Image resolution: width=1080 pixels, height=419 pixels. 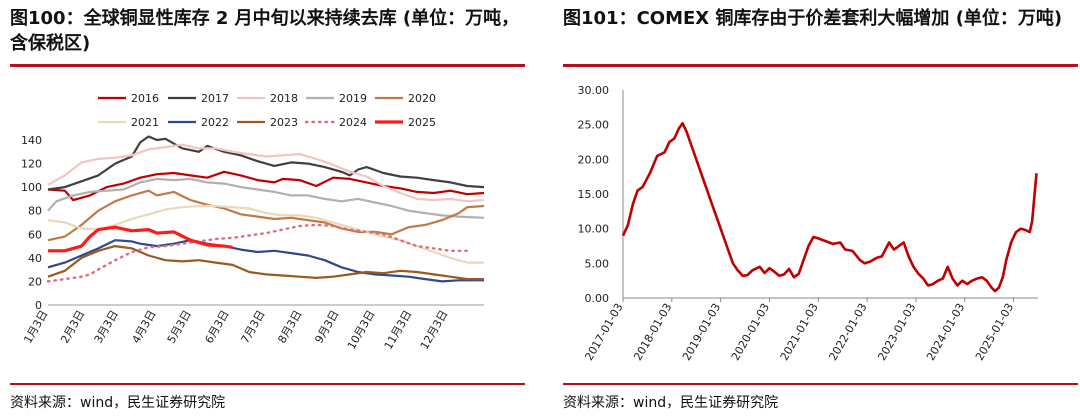 I want to click on x-tick-label: 2020-01-03, so click(x=750, y=332).